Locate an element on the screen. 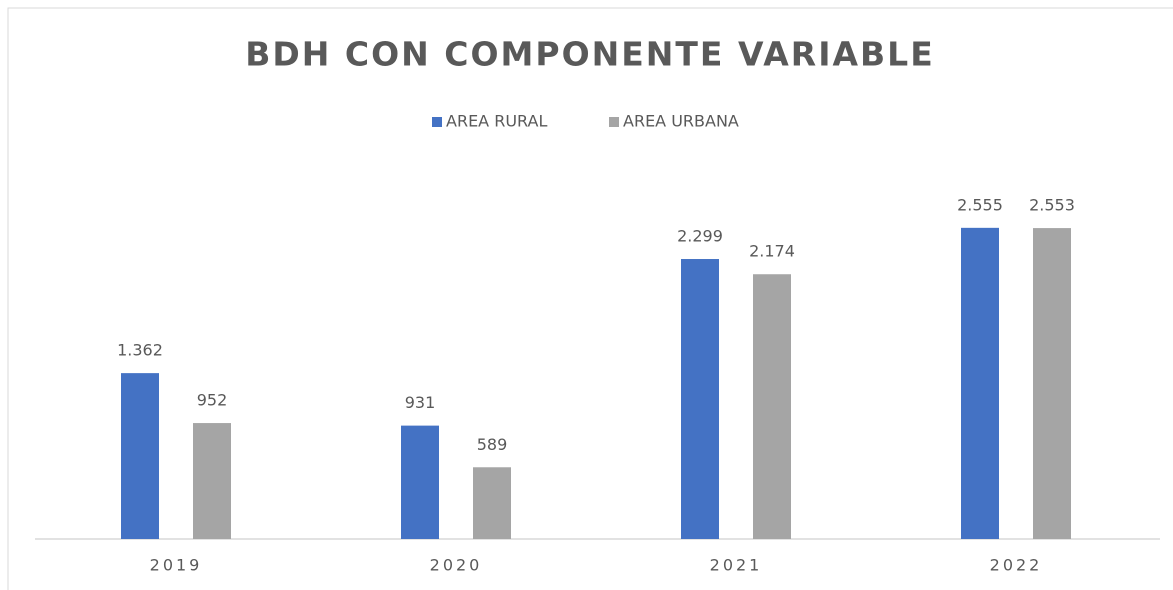 Image resolution: width=1173 pixels, height=590 pixels. value-label: 2.555 is located at coordinates (980, 204).